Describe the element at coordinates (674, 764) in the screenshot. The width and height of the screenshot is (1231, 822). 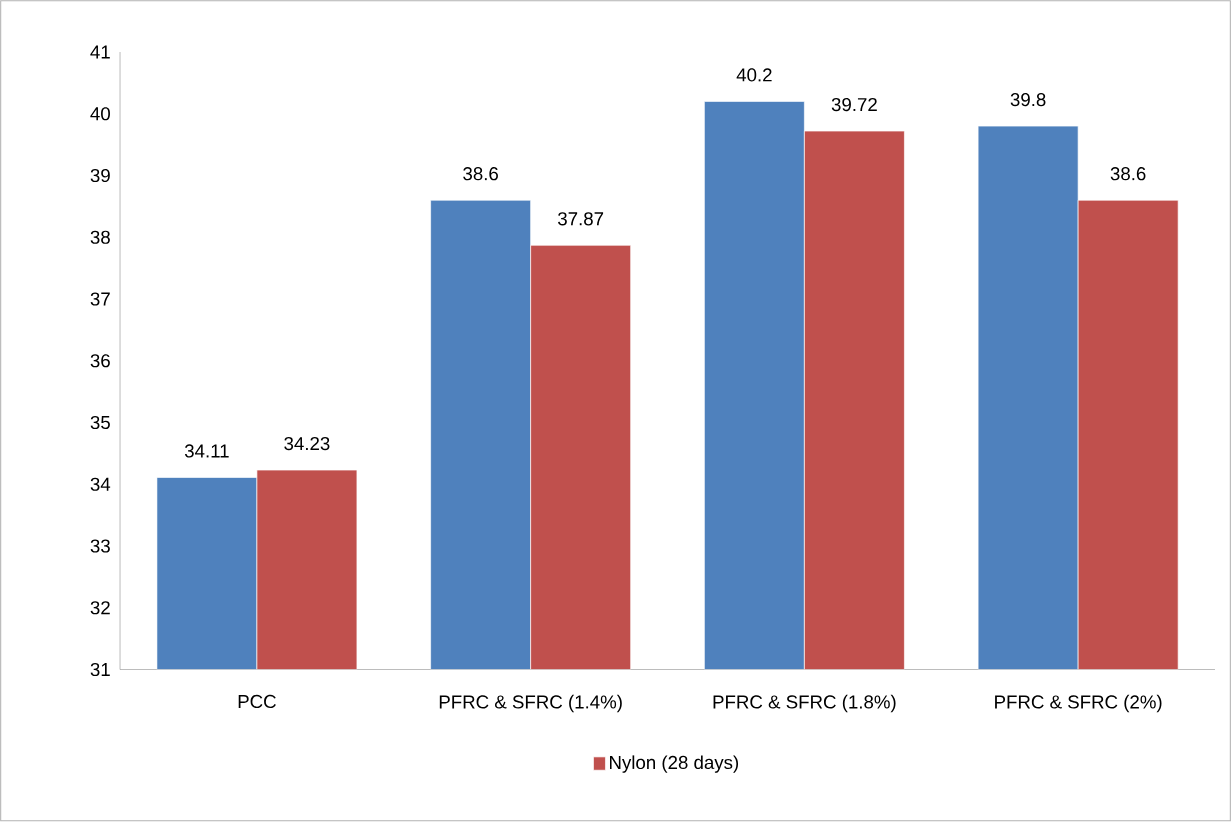
I see `legend-label: Nylon (28 days)` at that location.